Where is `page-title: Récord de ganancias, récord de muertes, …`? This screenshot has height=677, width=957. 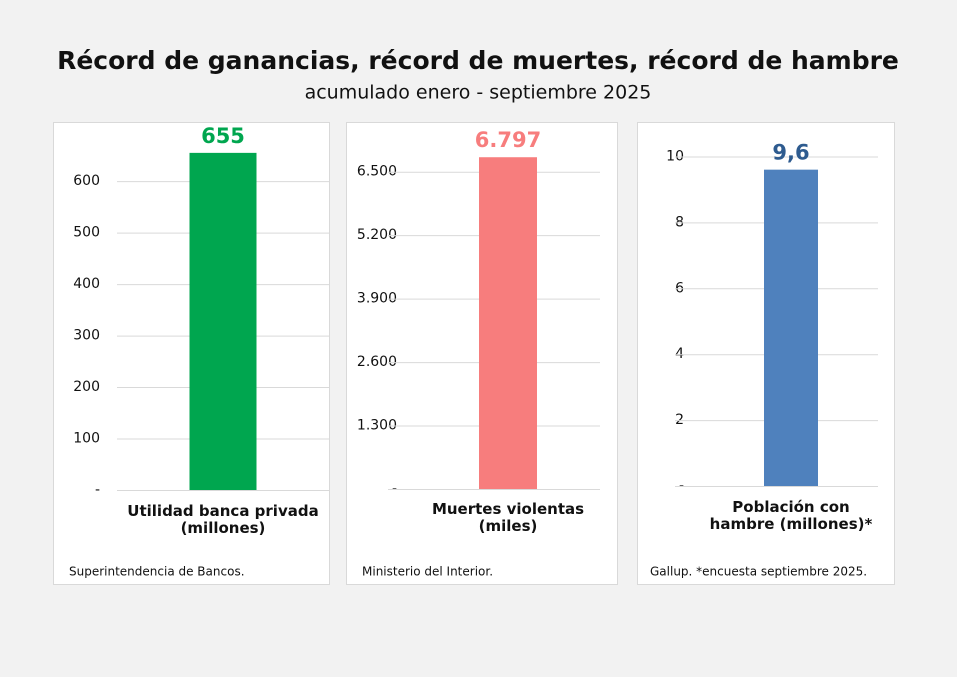
page-title: Récord de ganancias, récord de muertes, … is located at coordinates (478, 60).